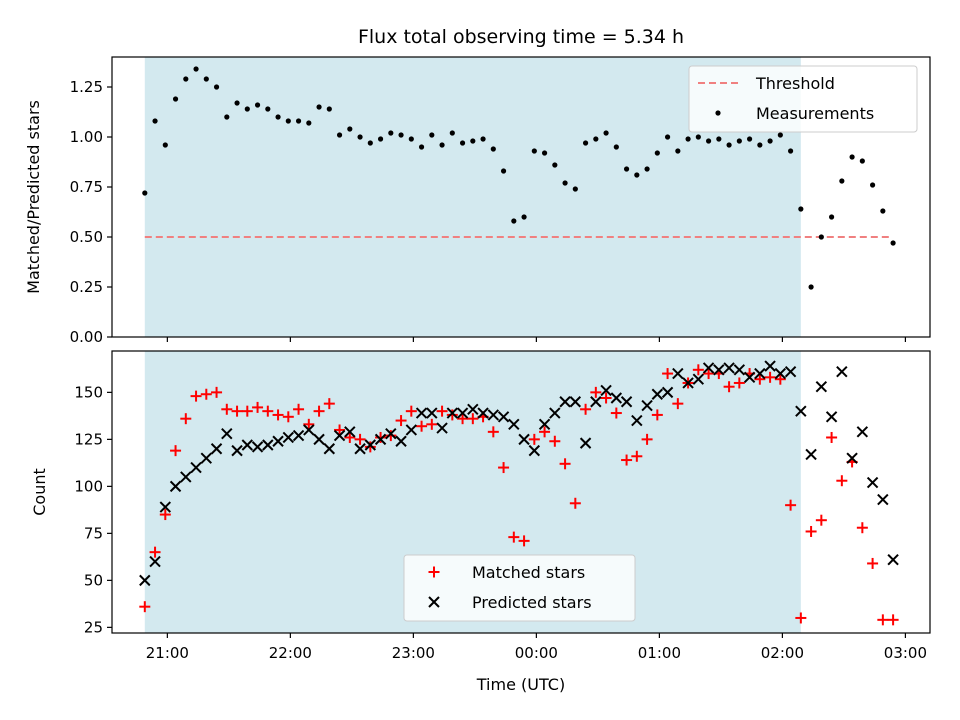  Describe the element at coordinates (782, 653) in the screenshot. I see `x-tick-label: 02:00` at that location.